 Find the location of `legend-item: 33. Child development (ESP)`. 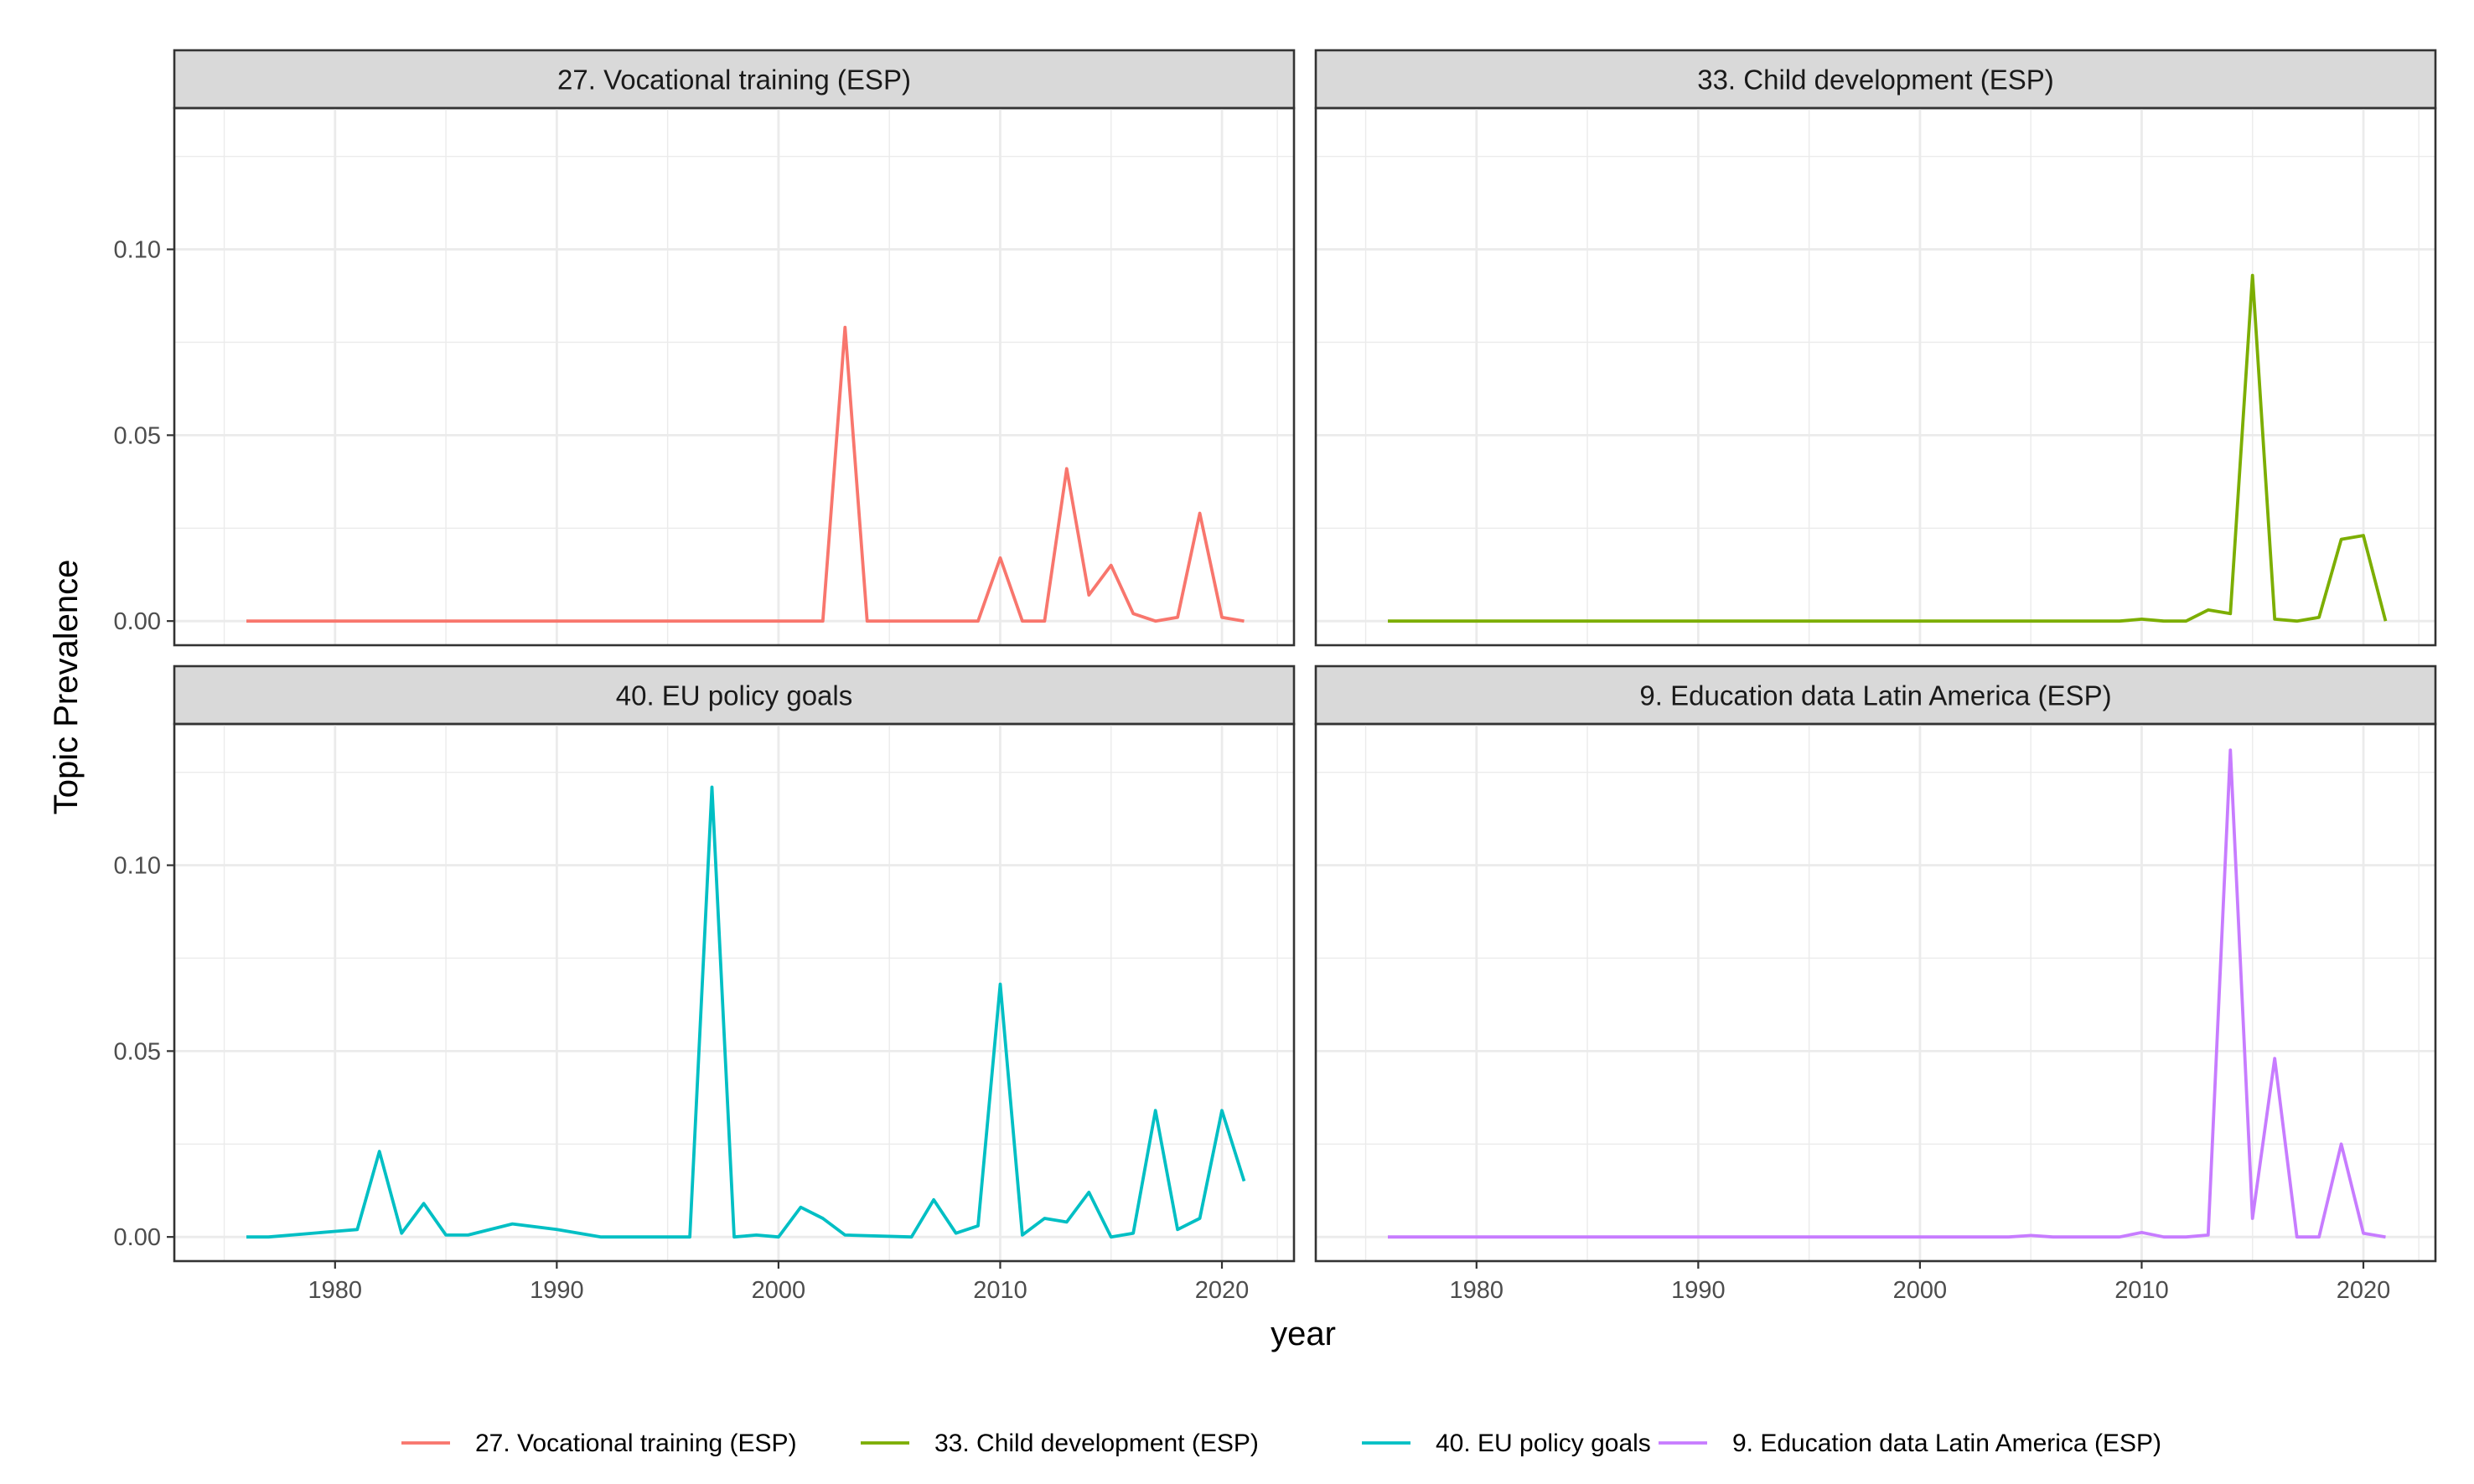

legend-item: 33. Child development (ESP) is located at coordinates (1060, 1444).